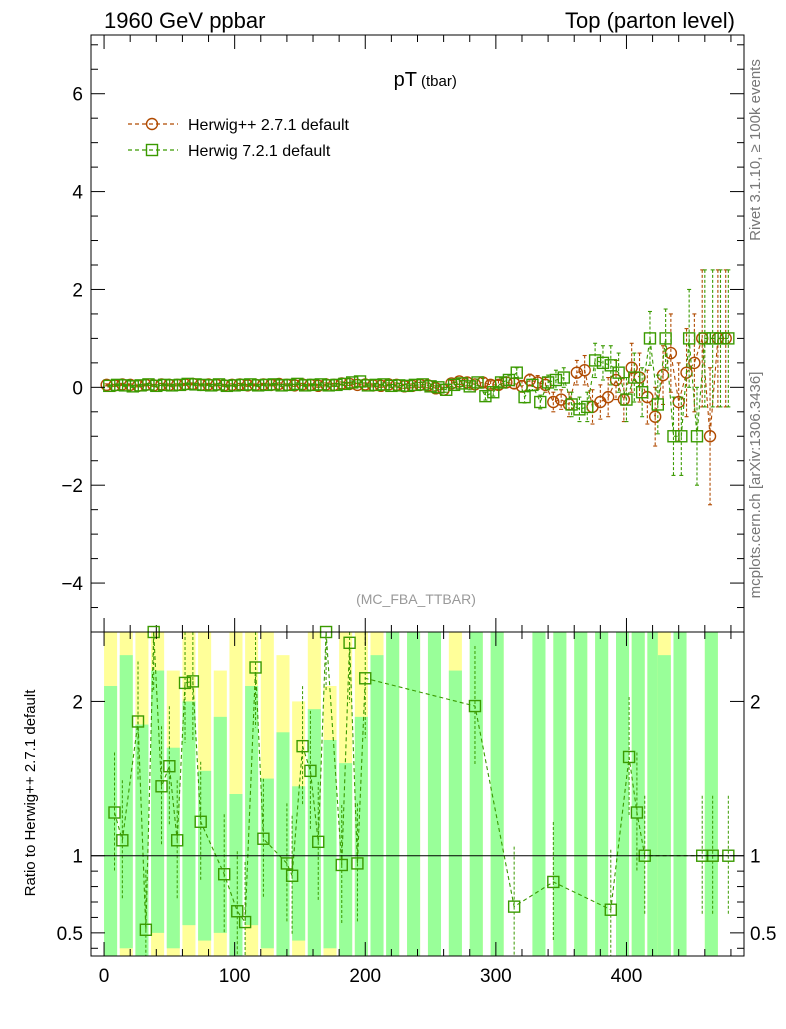 Image resolution: width=786 pixels, height=1029 pixels. I want to click on header-right: Top (parton level), so click(650, 20).